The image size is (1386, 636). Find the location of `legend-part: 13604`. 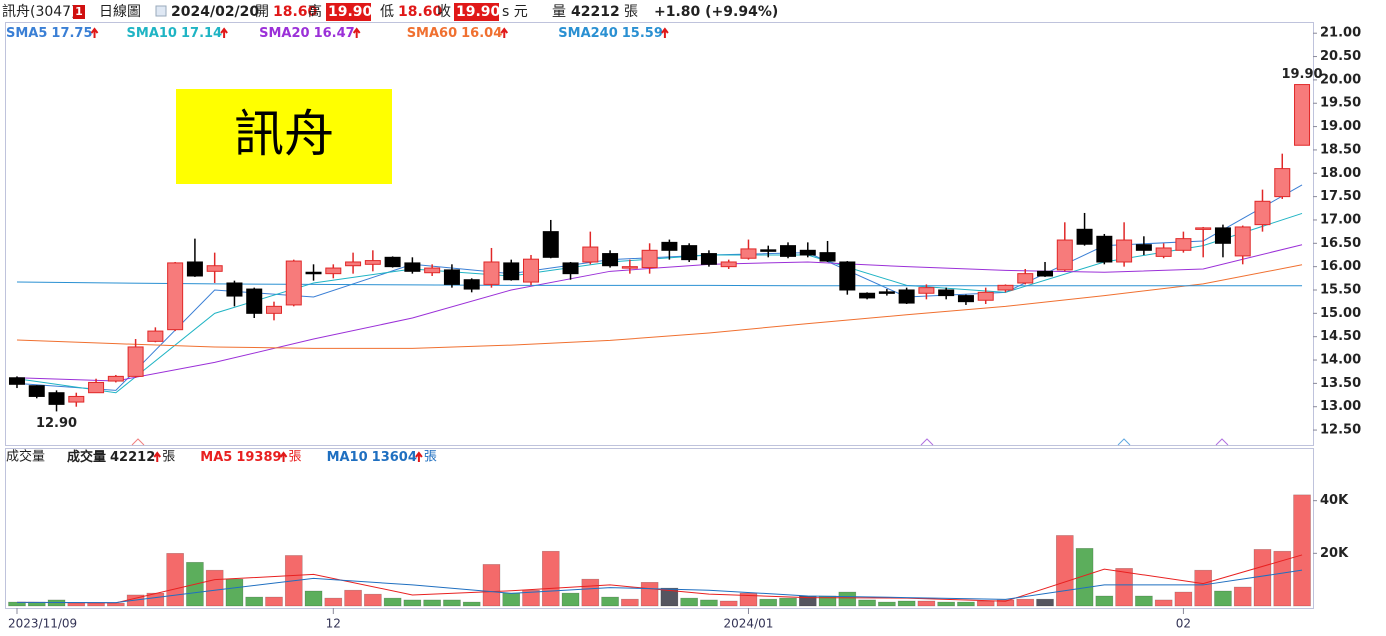

legend-part: 13604 is located at coordinates (394, 457).